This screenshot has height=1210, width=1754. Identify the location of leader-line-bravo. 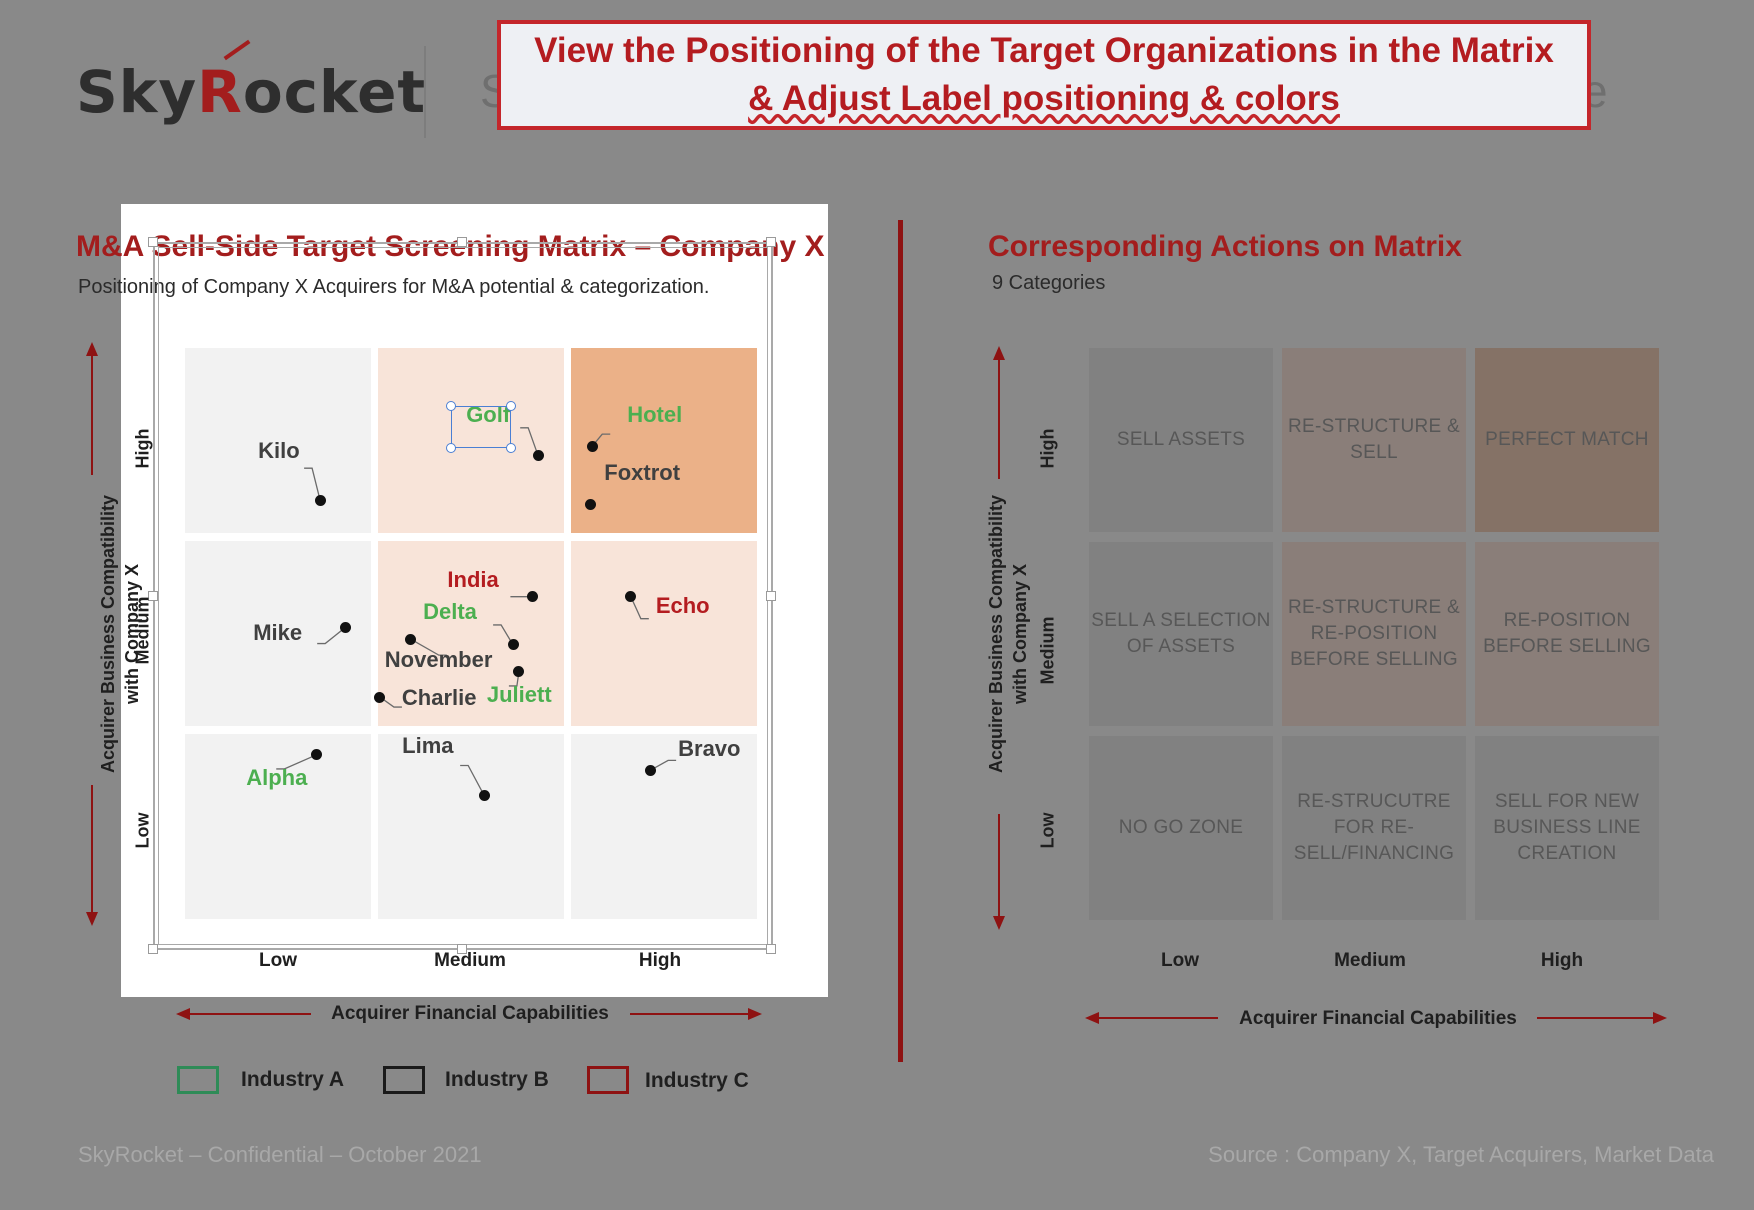
(663, 765).